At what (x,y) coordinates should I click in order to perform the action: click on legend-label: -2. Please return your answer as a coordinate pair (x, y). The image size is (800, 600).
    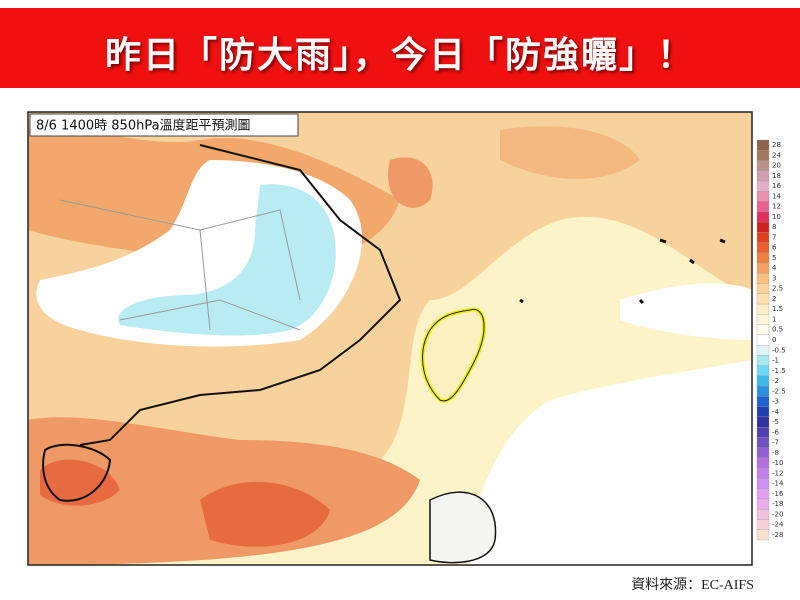
    Looking at the image, I should click on (775, 381).